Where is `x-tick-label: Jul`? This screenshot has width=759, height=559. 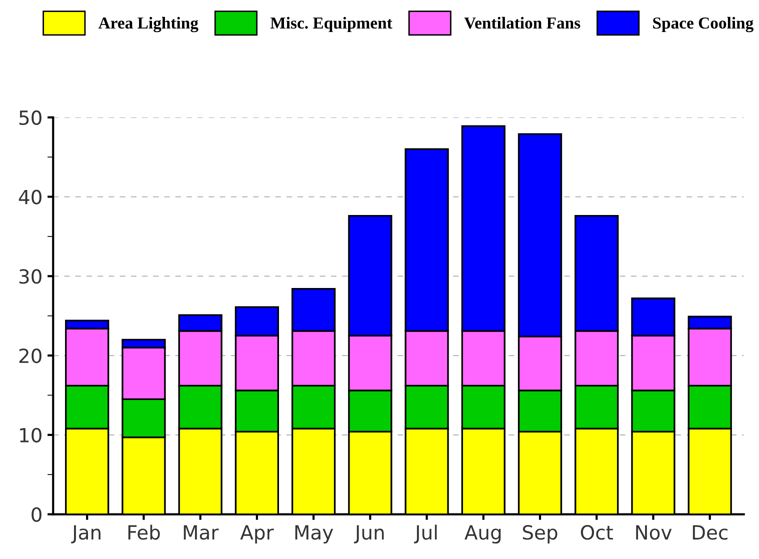
x-tick-label: Jul is located at coordinates (425, 534).